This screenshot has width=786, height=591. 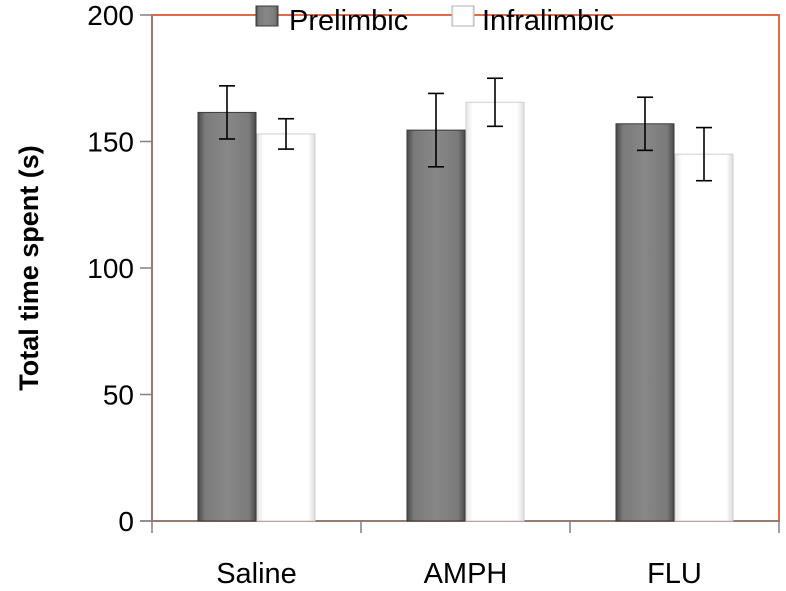 I want to click on legend-label-infralimbic: Infralimbic, so click(x=548, y=21).